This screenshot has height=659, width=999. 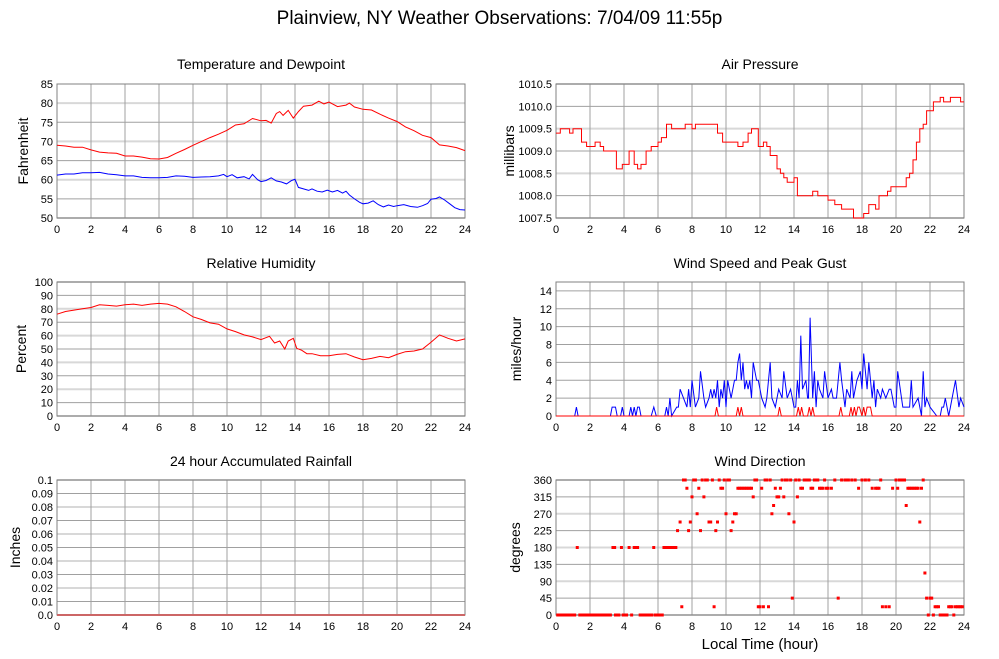 What do you see at coordinates (23, 150) in the screenshot?
I see `y-axis-label: Fahrenheit` at bounding box center [23, 150].